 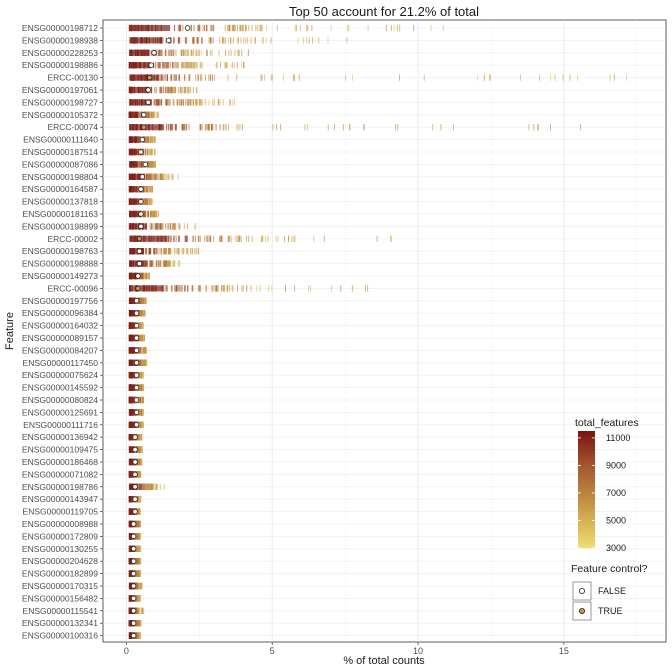 What do you see at coordinates (60, 189) in the screenshot?
I see `y-tick-label: ENSG00000164587` at bounding box center [60, 189].